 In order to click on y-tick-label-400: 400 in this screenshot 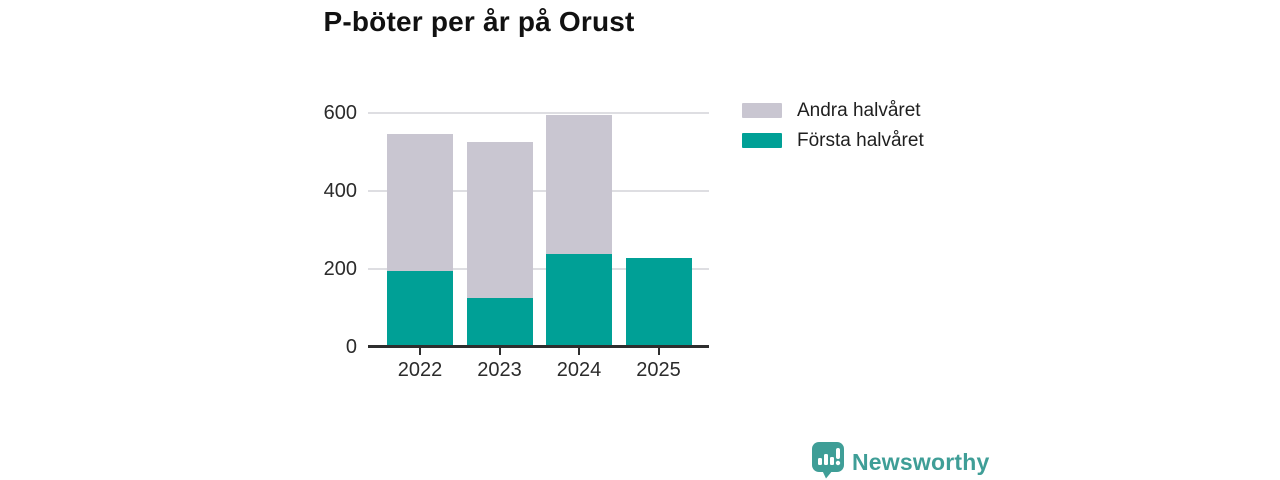, I will do `click(340, 191)`.